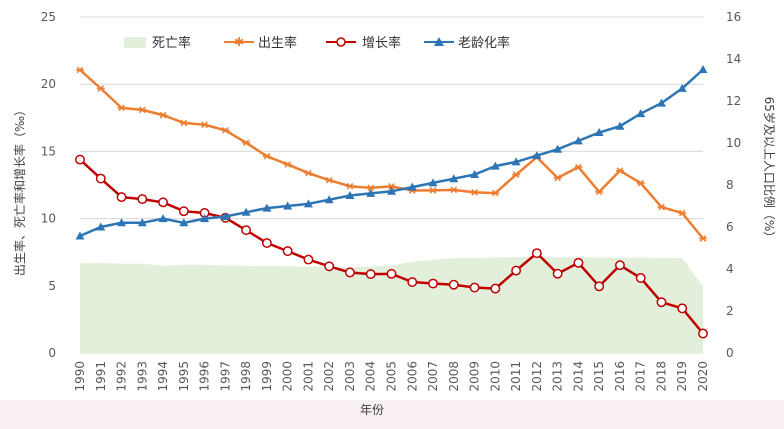  I want to click on right-axis-title: 65岁及以上人口比例（%）, so click(769, 170).